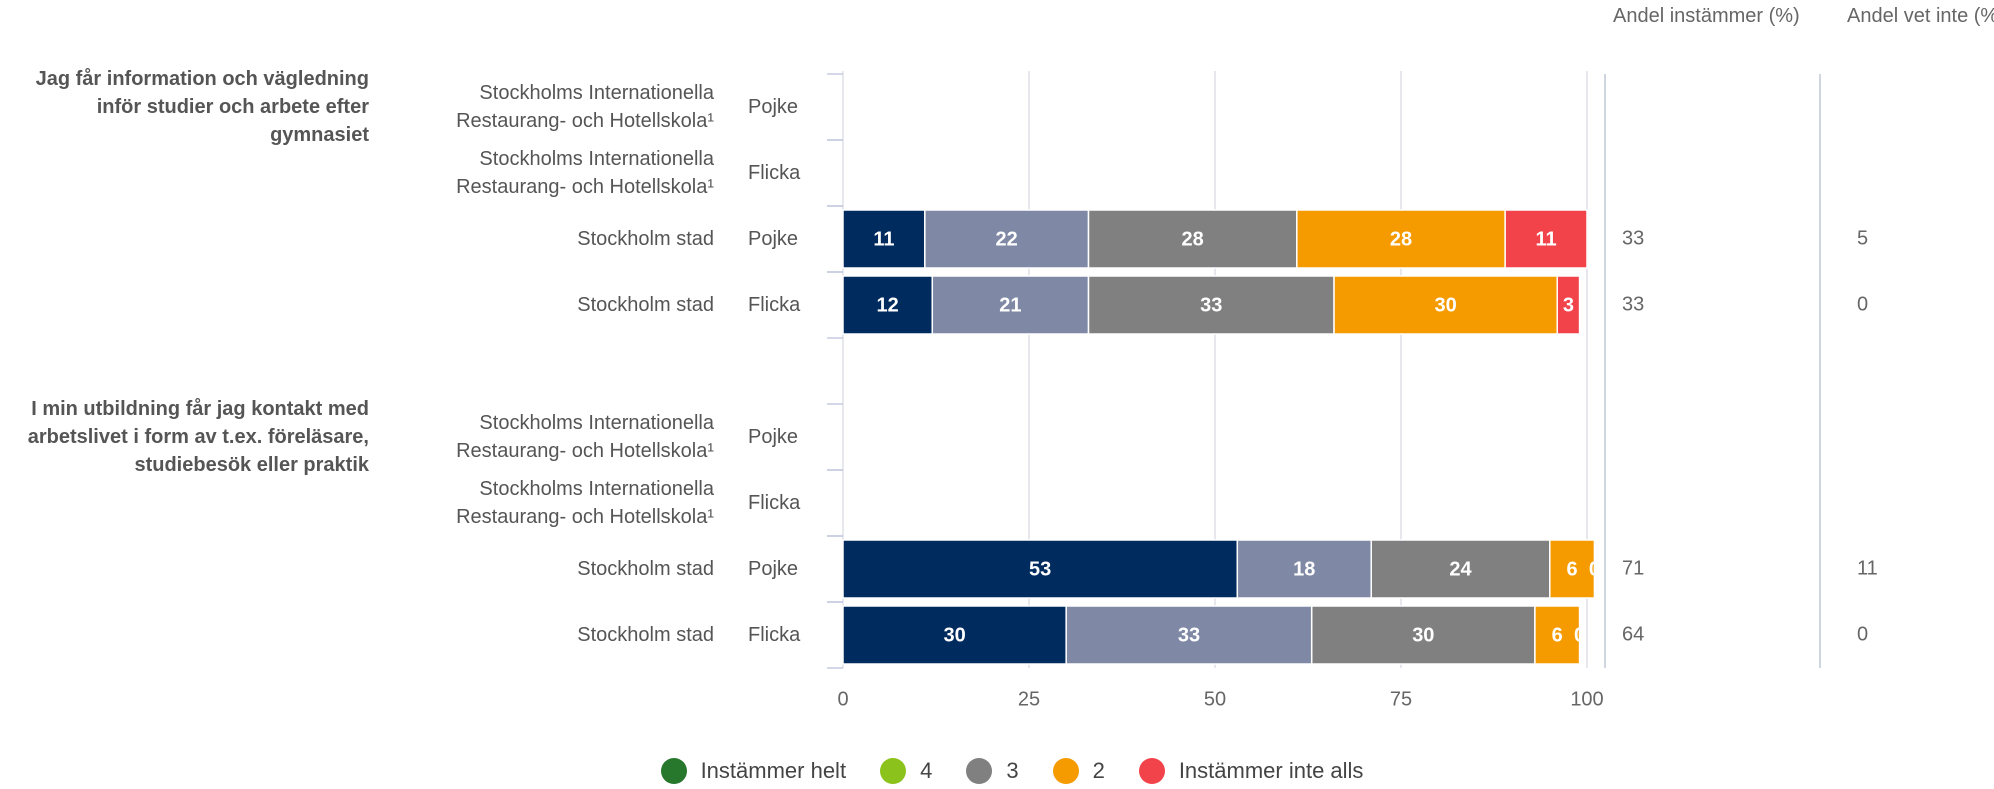 The width and height of the screenshot is (1994, 789). I want to click on bar-label: 3, so click(1568, 305).